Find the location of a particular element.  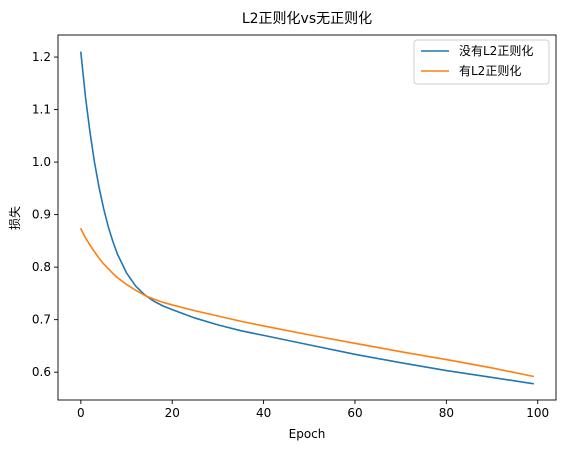

chart-title: L2正则化vs无正则化 is located at coordinates (307, 19).